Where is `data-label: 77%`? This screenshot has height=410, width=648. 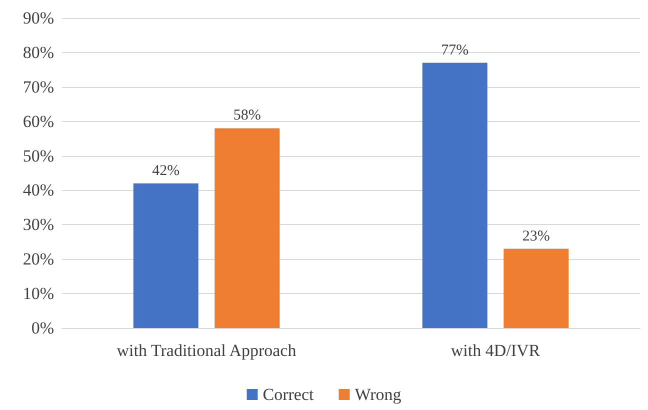 data-label: 77% is located at coordinates (455, 50).